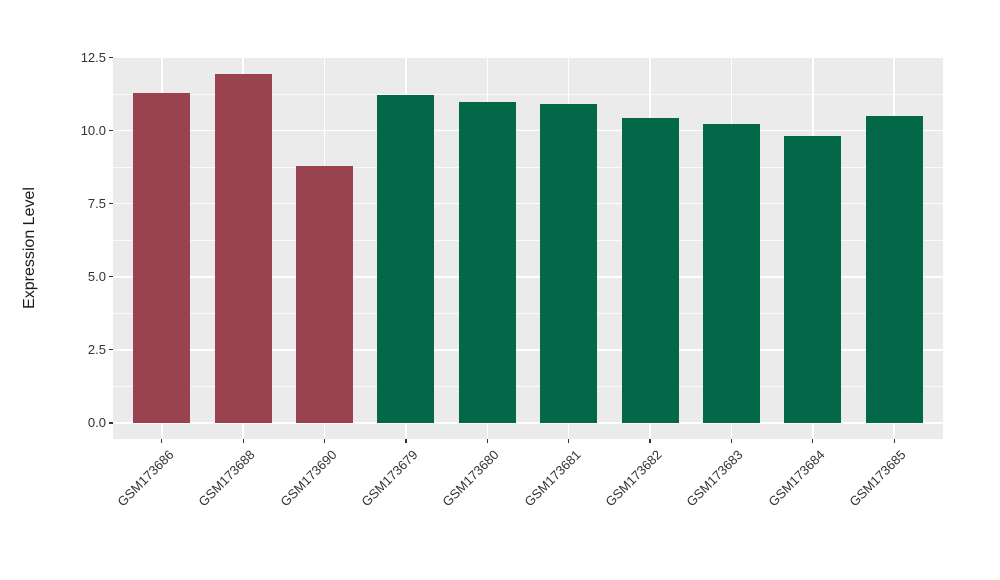 The height and width of the screenshot is (580, 1000). What do you see at coordinates (715, 478) in the screenshot?
I see `x-tick-label: GSM173683` at bounding box center [715, 478].